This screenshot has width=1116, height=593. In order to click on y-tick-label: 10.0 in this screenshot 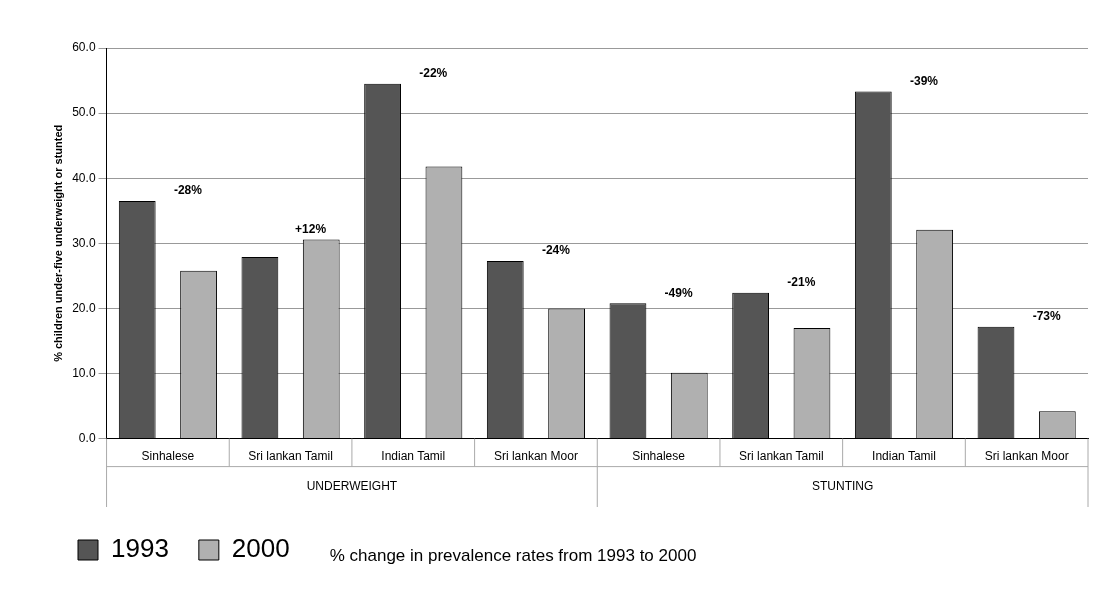, I will do `click(84, 372)`.